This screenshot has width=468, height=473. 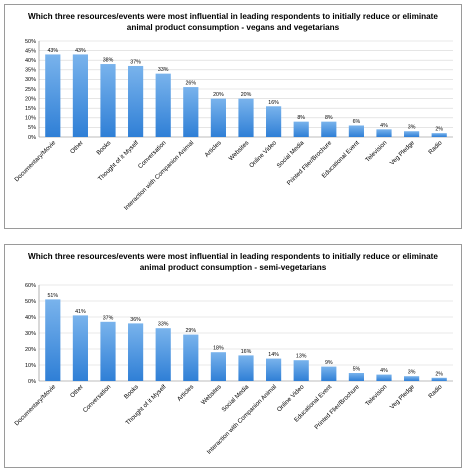 What do you see at coordinates (384, 133) in the screenshot?
I see `bar-television` at bounding box center [384, 133].